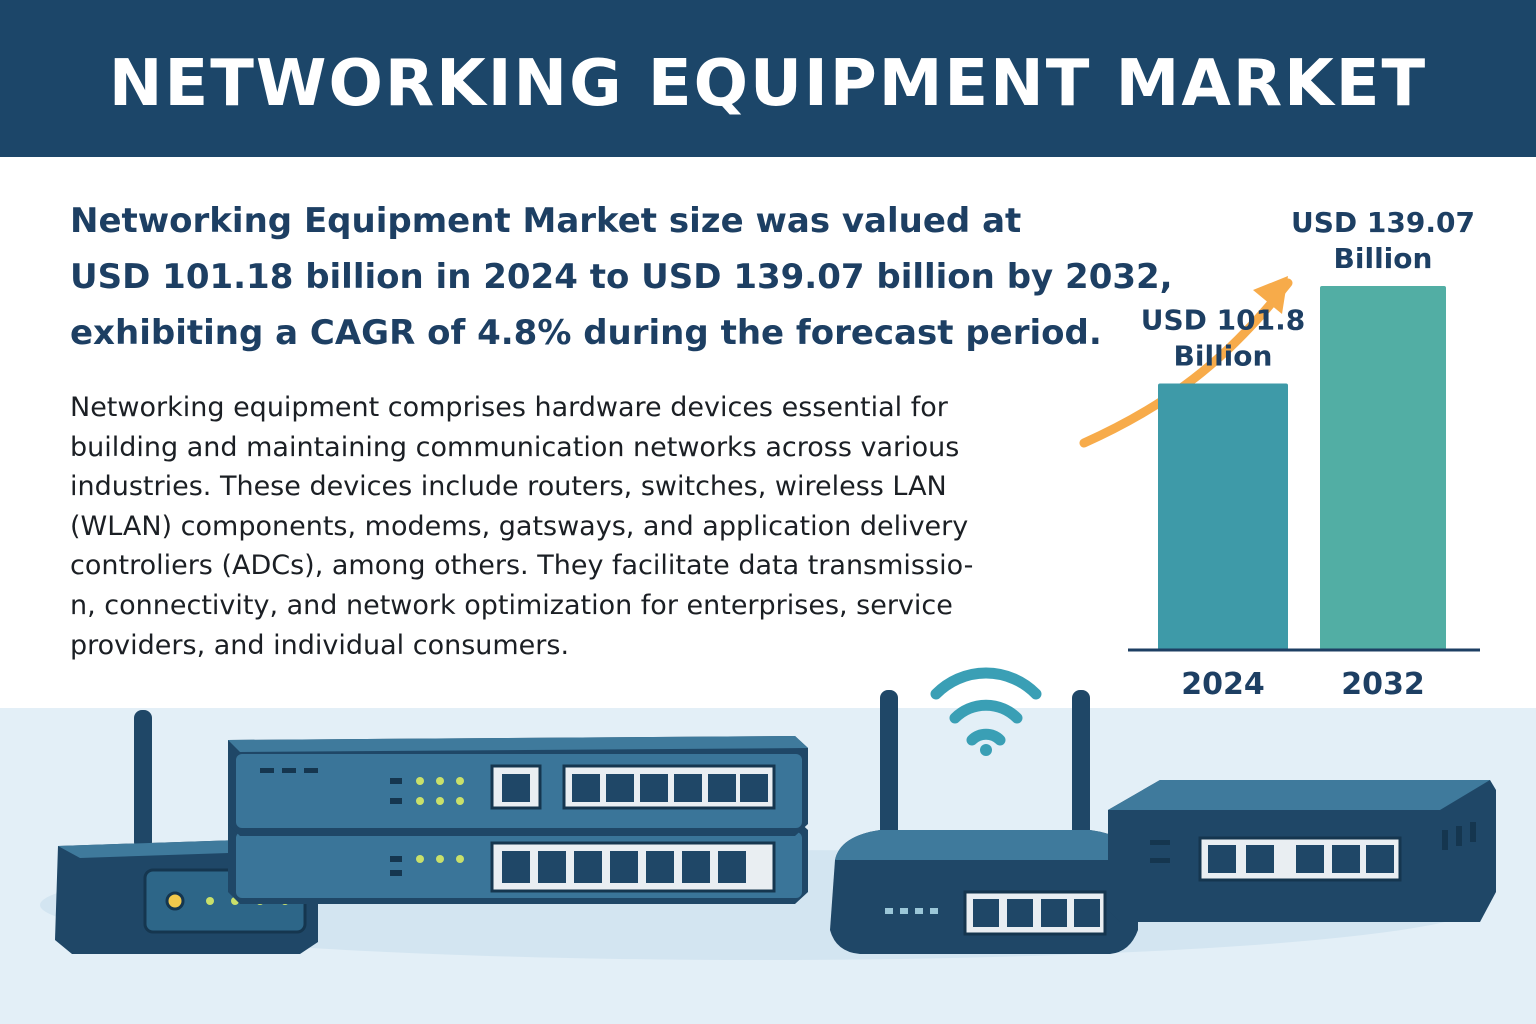 This screenshot has width=1536, height=1024. Describe the element at coordinates (1383, 222) in the screenshot. I see `value-label-2032: USD 139.07` at that location.